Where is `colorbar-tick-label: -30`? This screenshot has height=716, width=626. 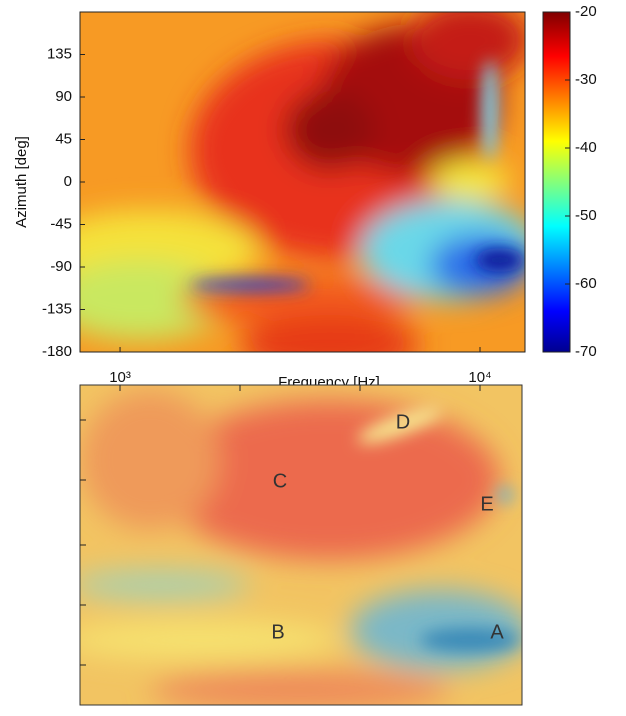 colorbar-tick-label: -30 is located at coordinates (586, 79).